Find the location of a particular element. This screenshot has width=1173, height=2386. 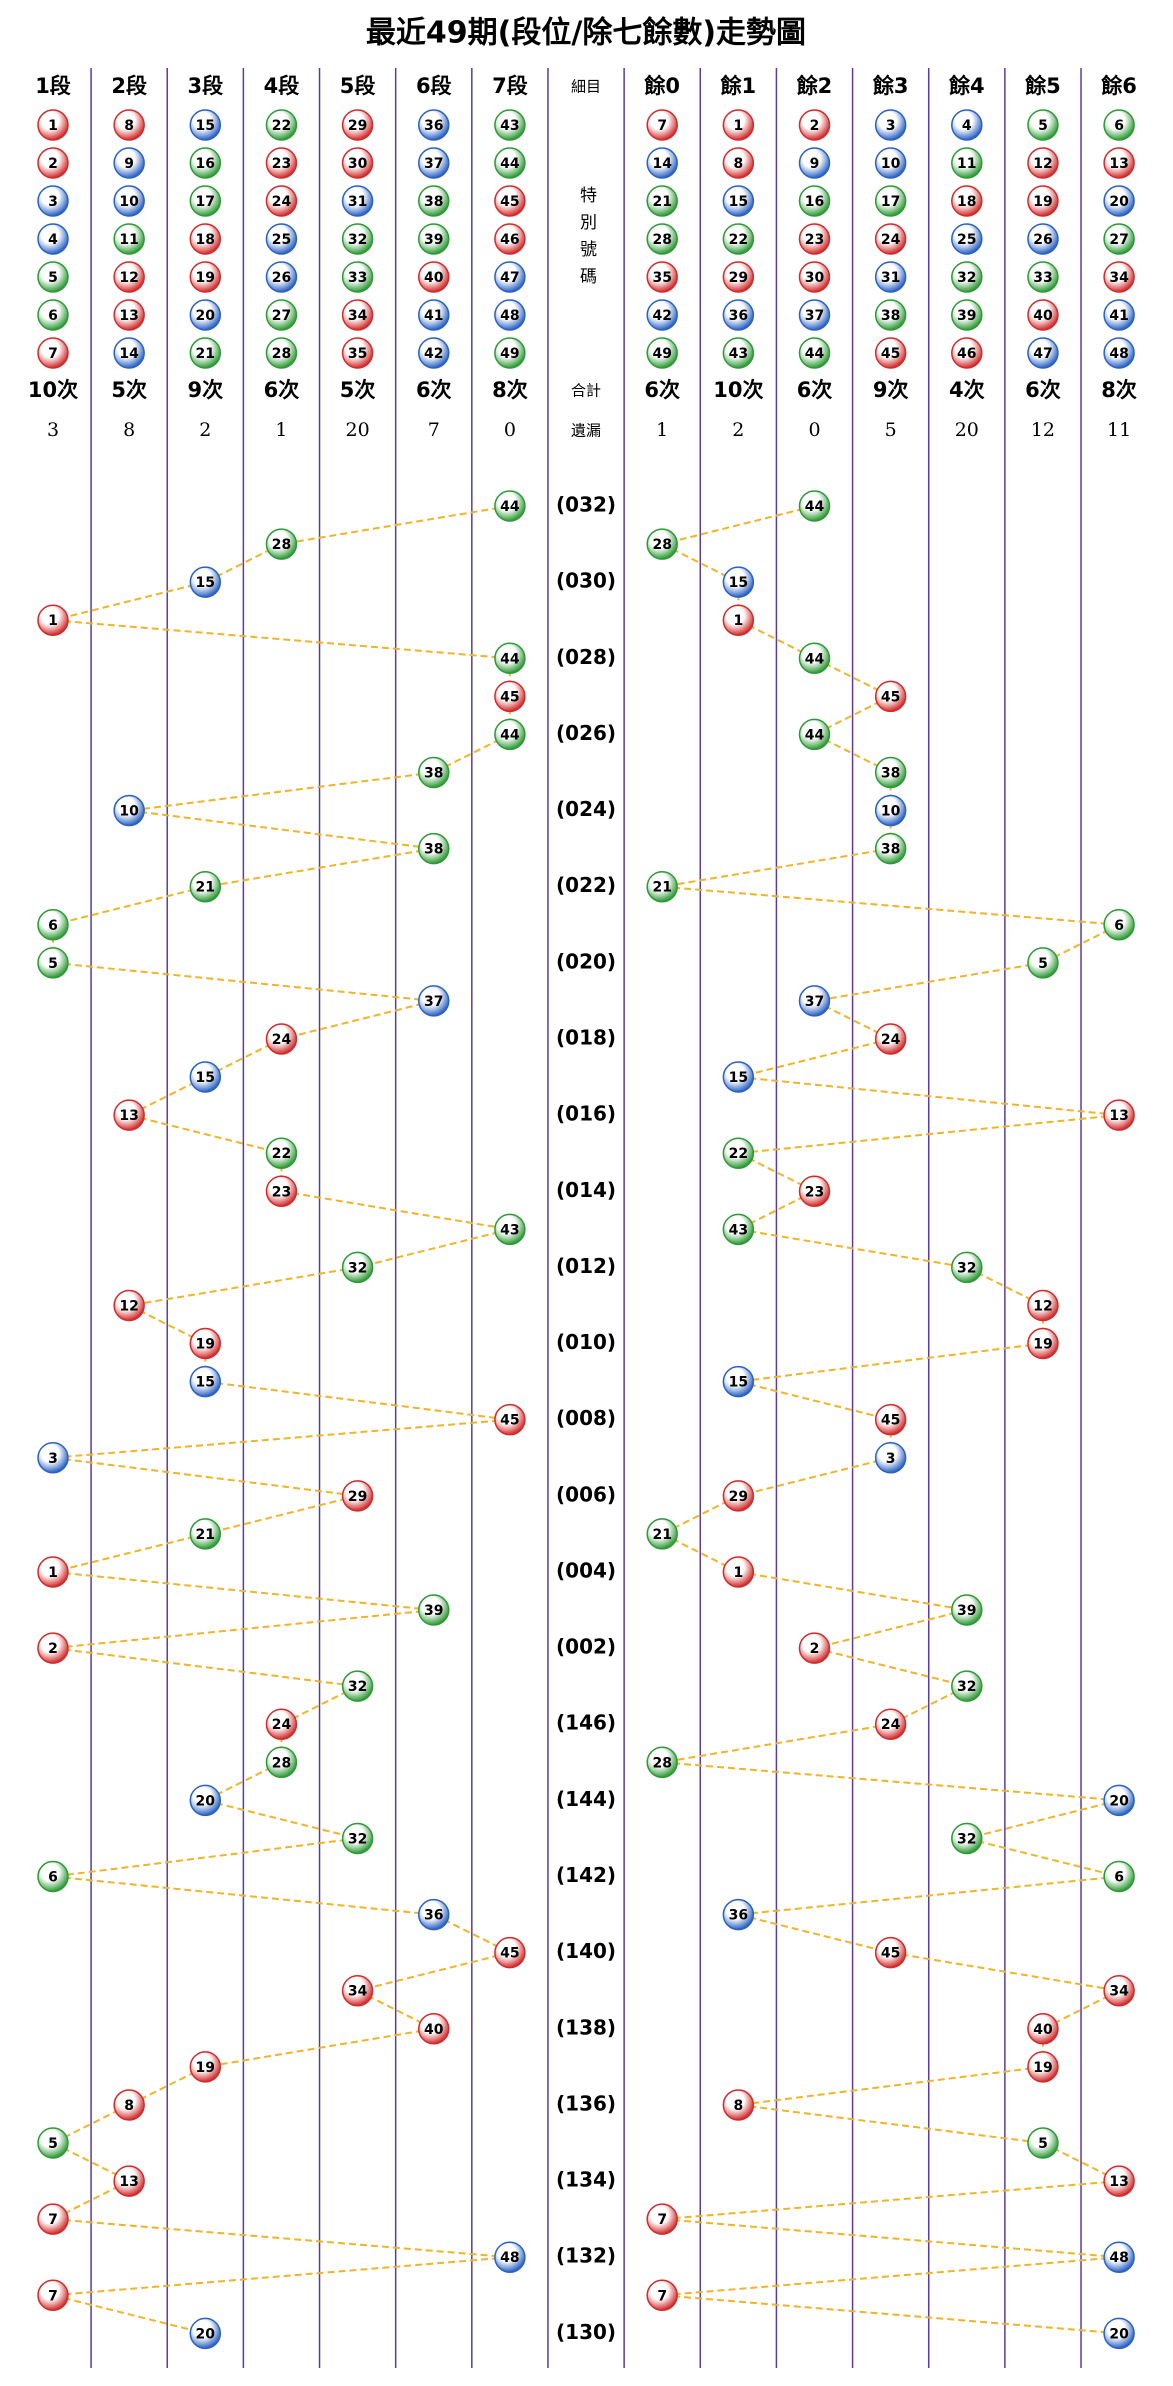

ball-number: 14 is located at coordinates (129, 354).